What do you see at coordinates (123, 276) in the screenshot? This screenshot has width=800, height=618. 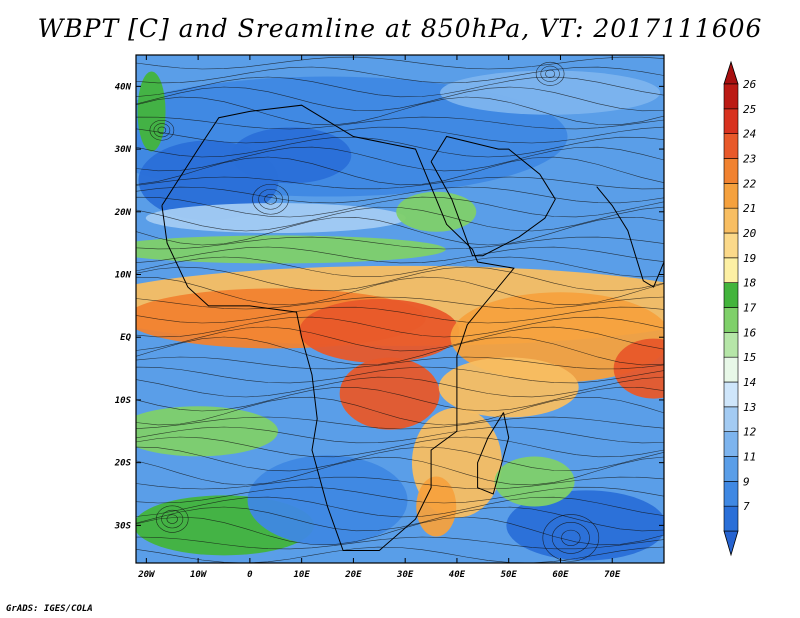 I see `y-tick-label: 10N` at bounding box center [123, 276].